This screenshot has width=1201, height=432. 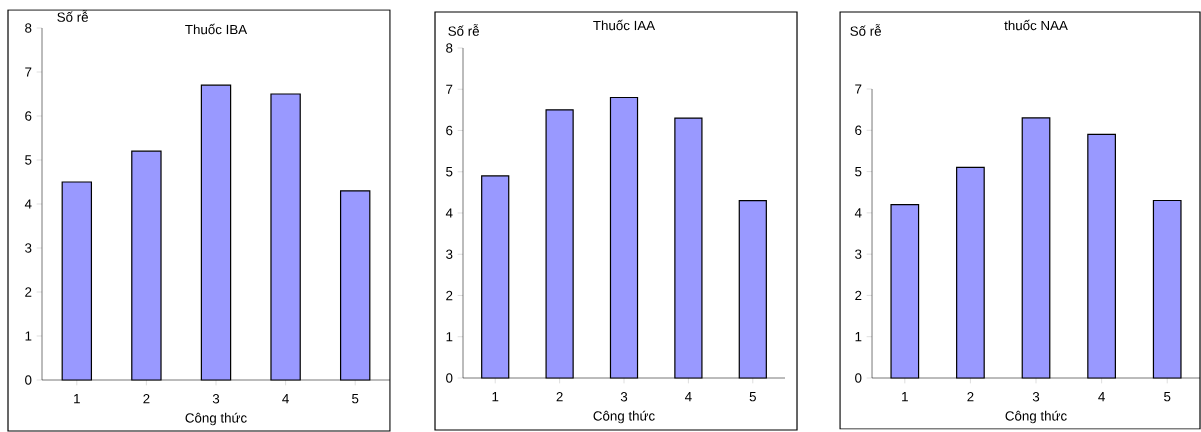 What do you see at coordinates (216, 29) in the screenshot?
I see `chart-title: Thuốc IBA` at bounding box center [216, 29].